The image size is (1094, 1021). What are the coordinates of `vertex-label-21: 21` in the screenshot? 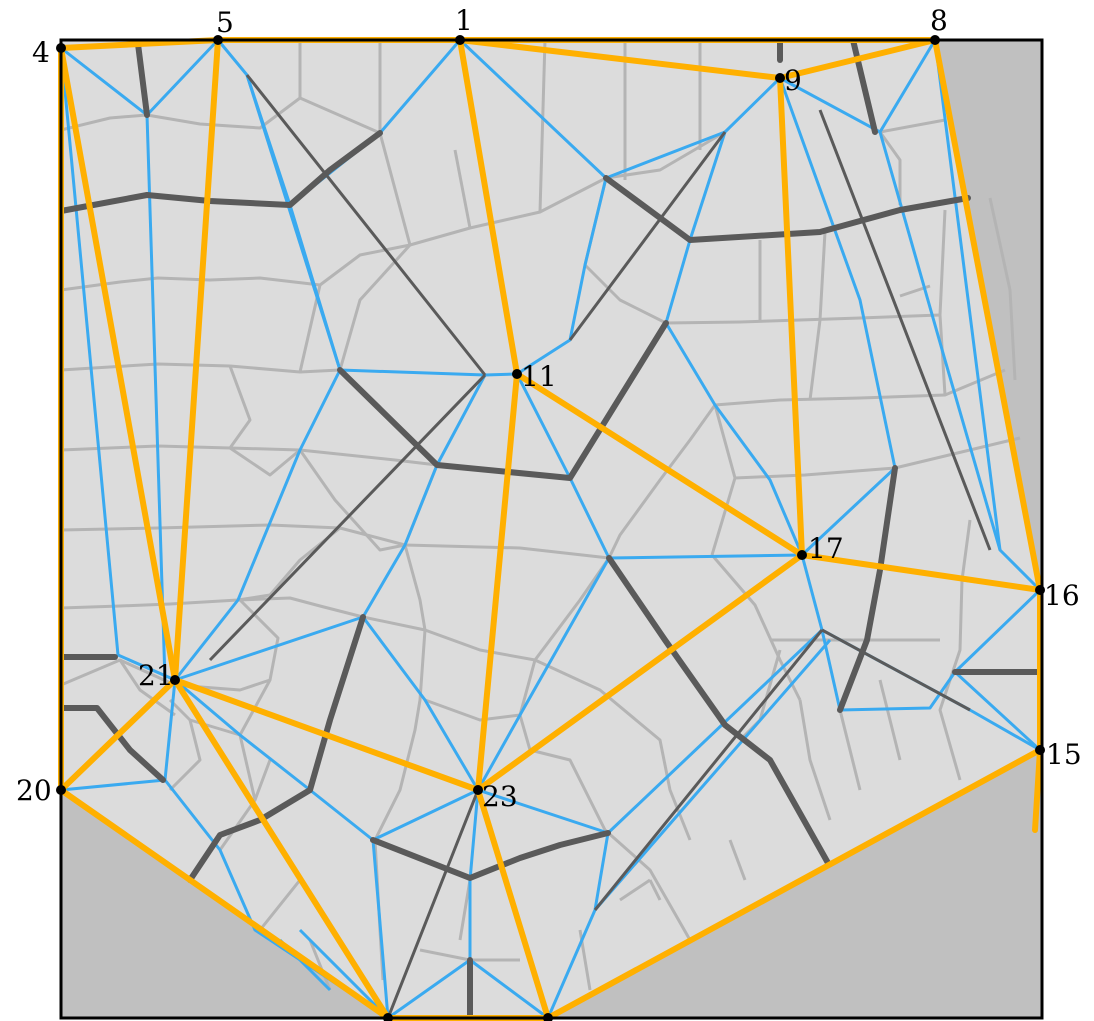 It's located at (156, 675).